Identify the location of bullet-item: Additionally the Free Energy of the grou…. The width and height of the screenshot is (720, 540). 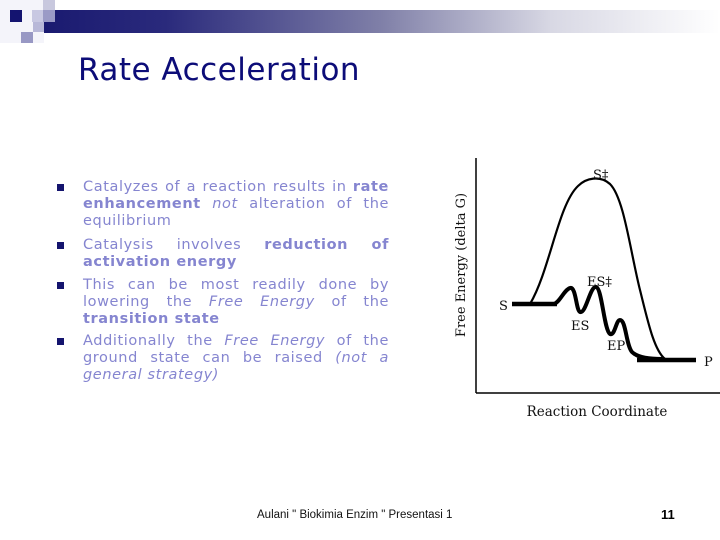
(223, 358).